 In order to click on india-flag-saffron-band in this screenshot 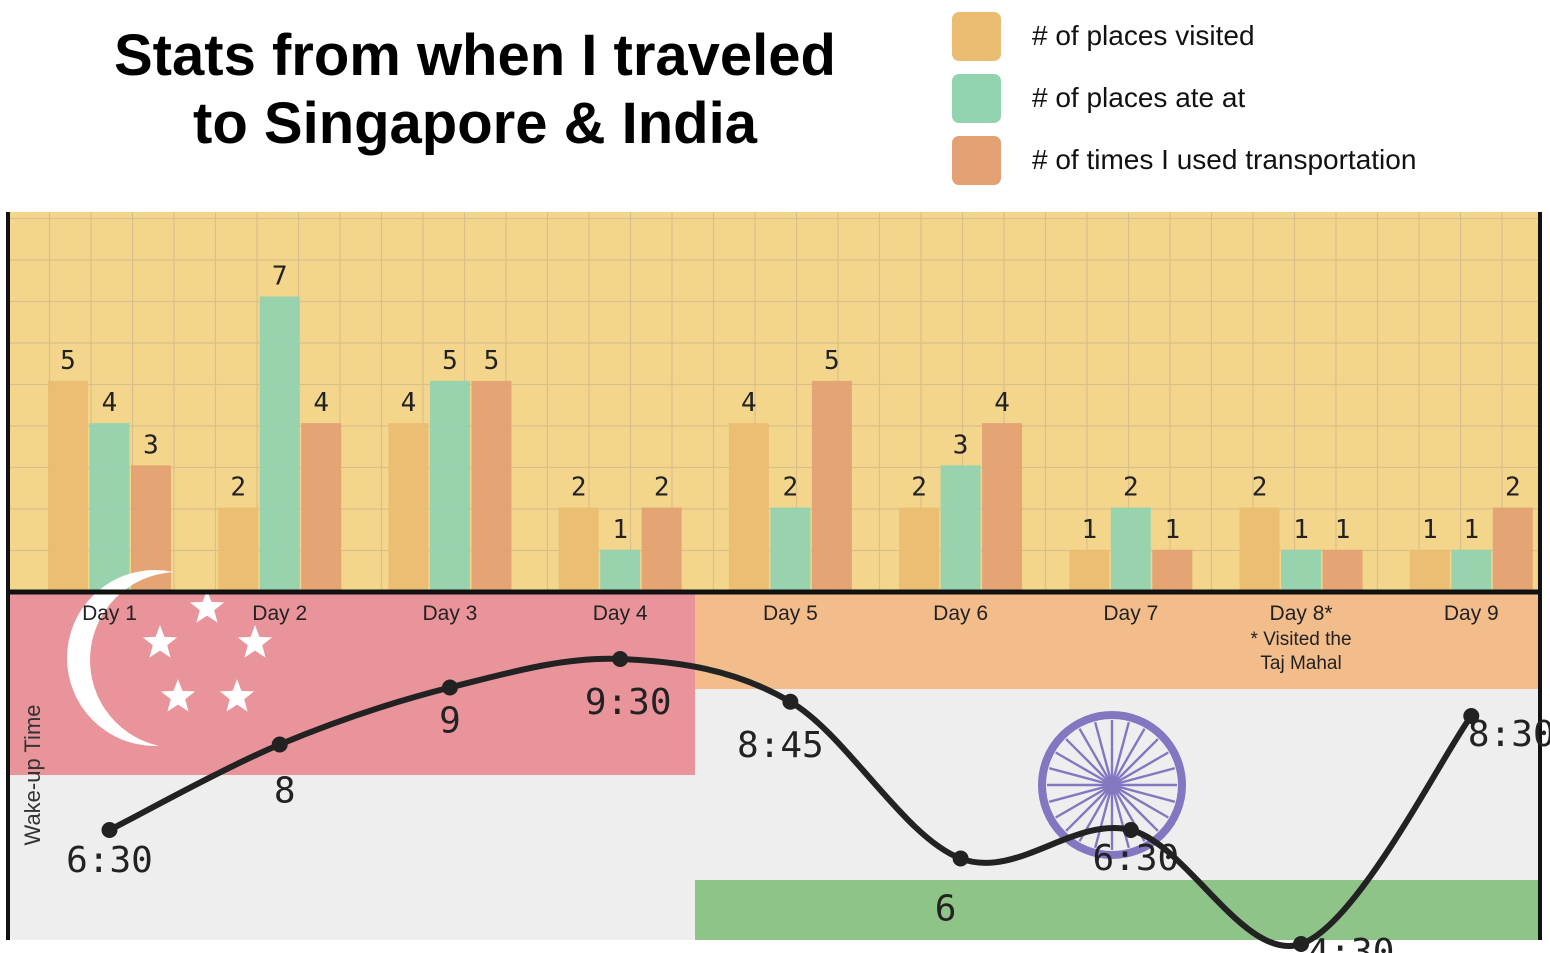, I will do `click(1117, 640)`.